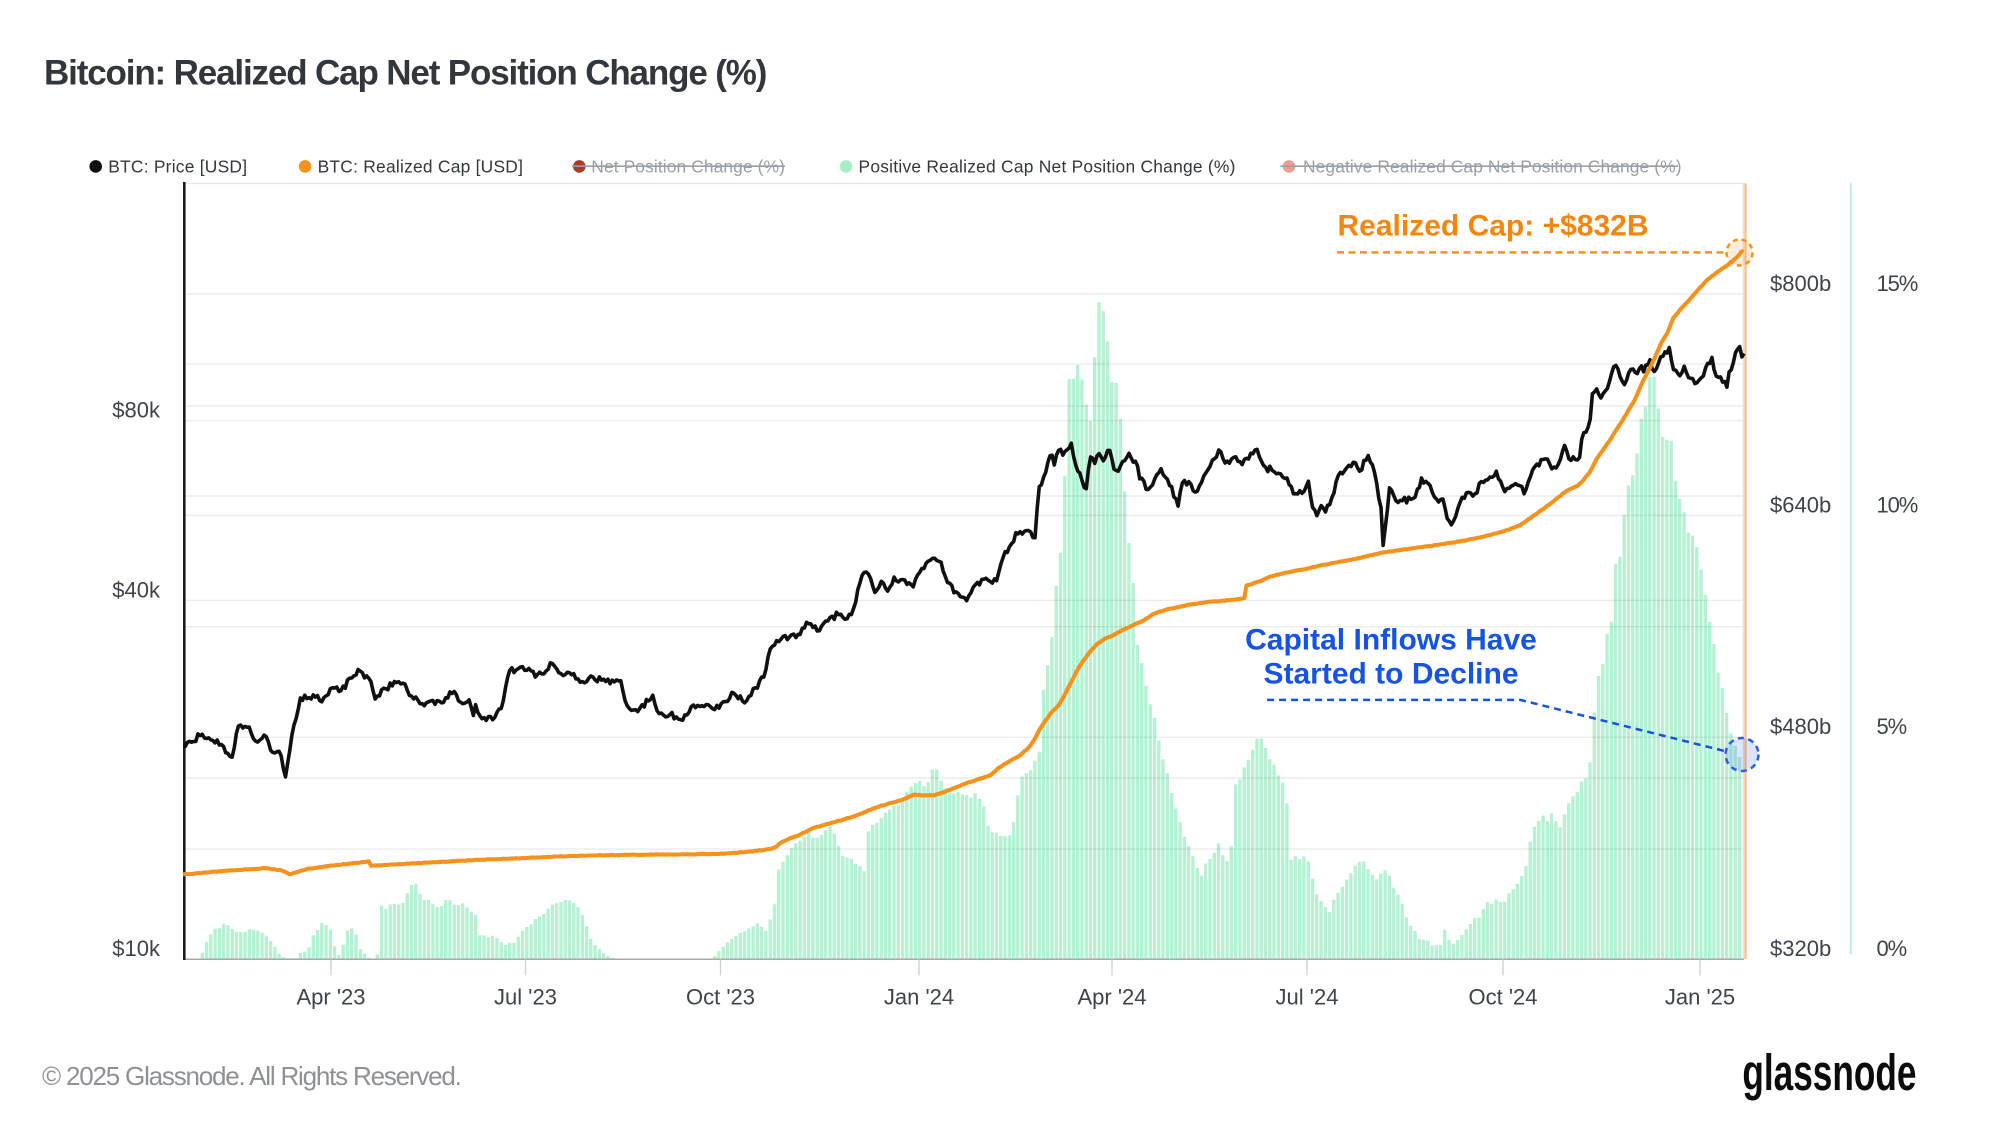  What do you see at coordinates (1390, 673) in the screenshot?
I see `svg-text: Started to Decline` at bounding box center [1390, 673].